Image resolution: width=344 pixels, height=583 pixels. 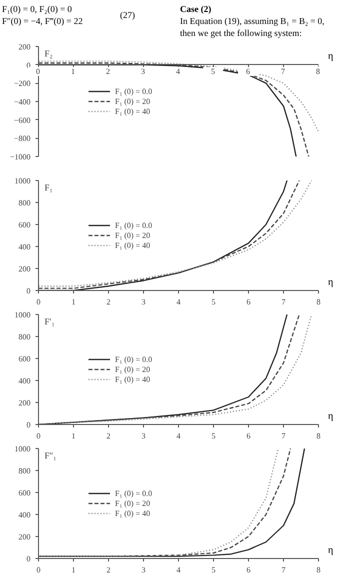 I want to click on text: Case (2), so click(x=196, y=9).